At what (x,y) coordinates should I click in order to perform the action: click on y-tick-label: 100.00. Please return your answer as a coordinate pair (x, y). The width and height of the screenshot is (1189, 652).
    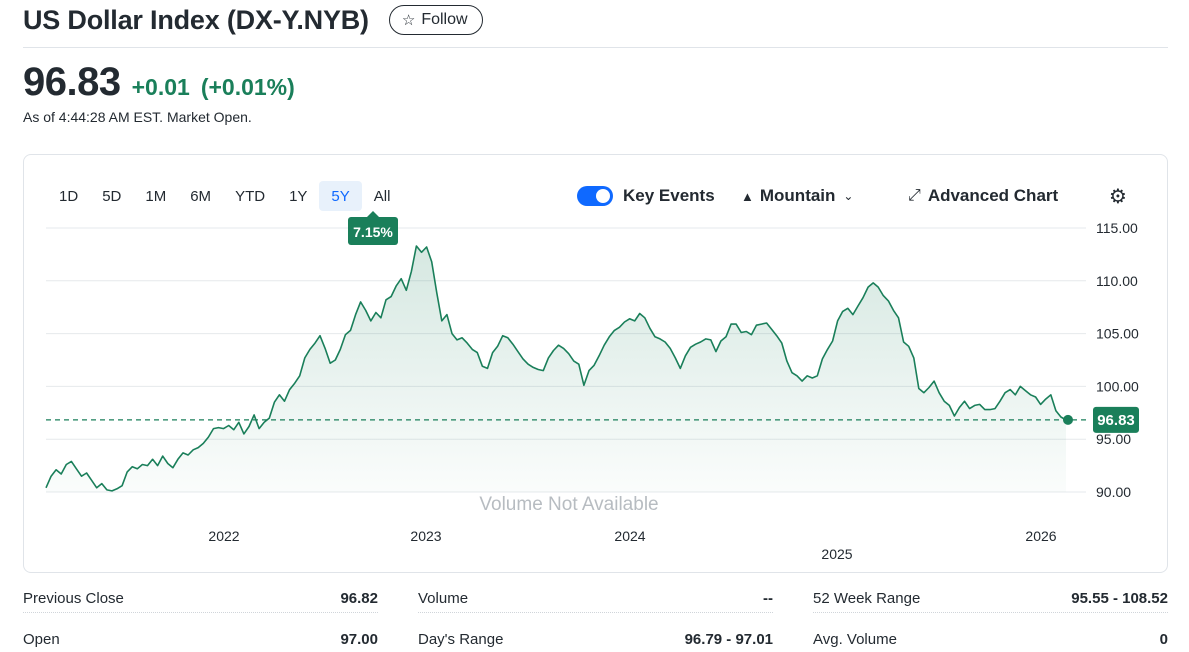
    Looking at the image, I should click on (1117, 386).